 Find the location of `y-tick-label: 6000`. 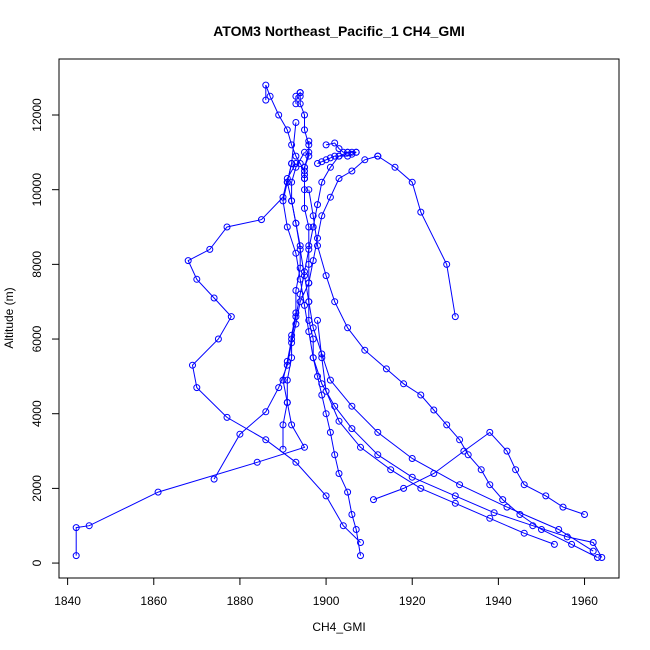

y-tick-label: 6000 is located at coordinates (37, 338).